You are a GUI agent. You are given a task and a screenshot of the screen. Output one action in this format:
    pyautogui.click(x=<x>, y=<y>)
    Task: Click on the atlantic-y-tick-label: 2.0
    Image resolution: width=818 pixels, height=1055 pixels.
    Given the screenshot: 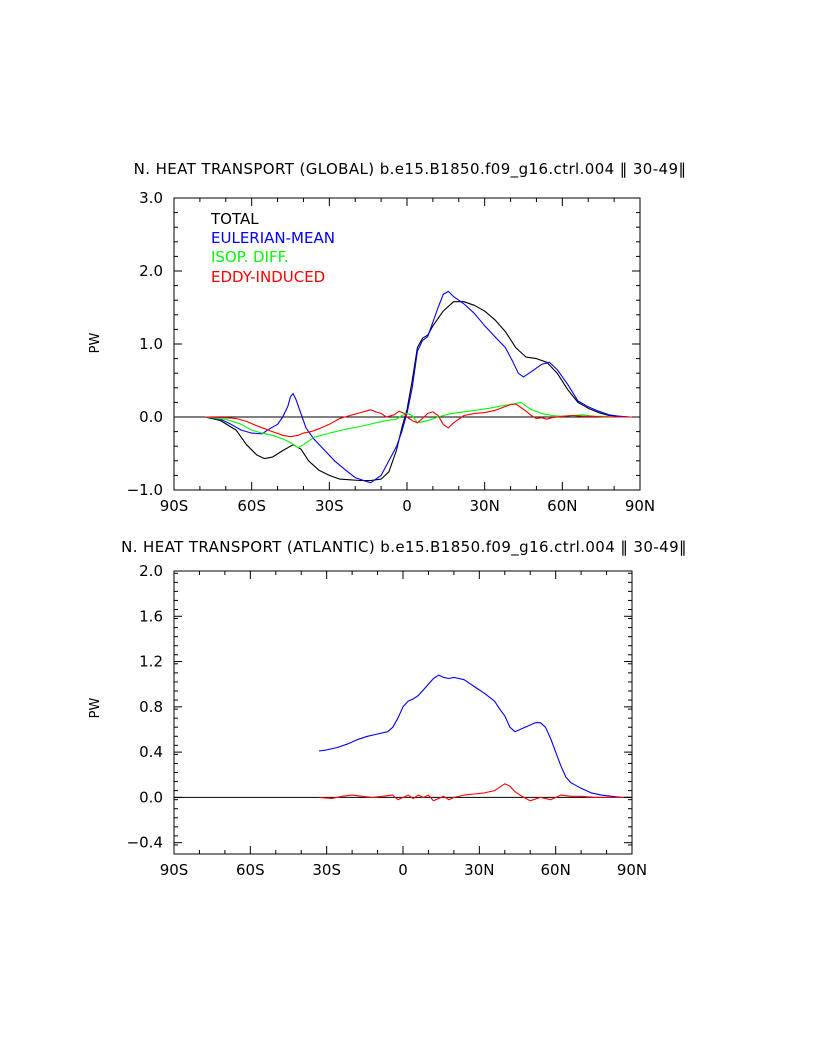 What is the action you would take?
    pyautogui.click(x=151, y=571)
    